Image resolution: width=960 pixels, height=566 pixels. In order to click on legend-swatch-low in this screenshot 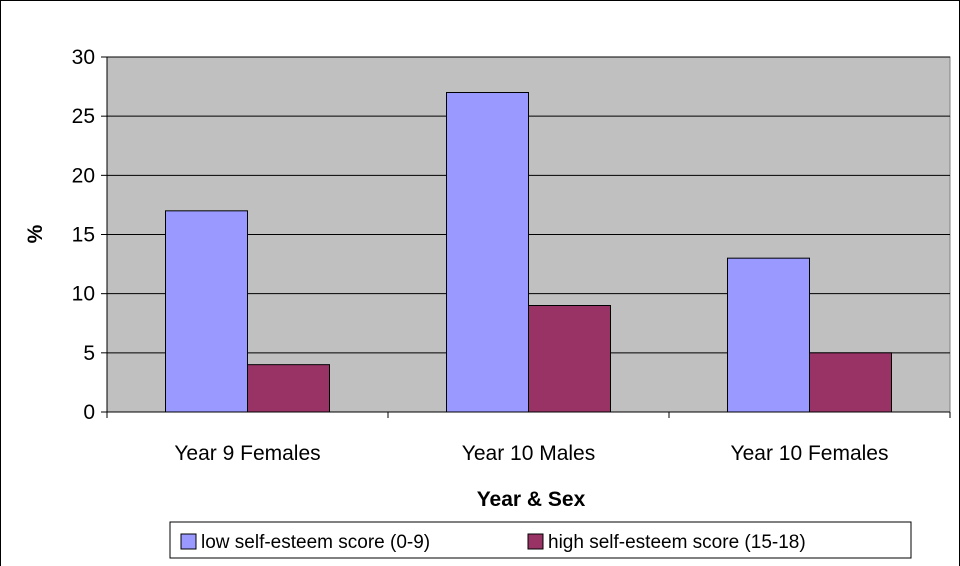, I will do `click(188, 541)`.